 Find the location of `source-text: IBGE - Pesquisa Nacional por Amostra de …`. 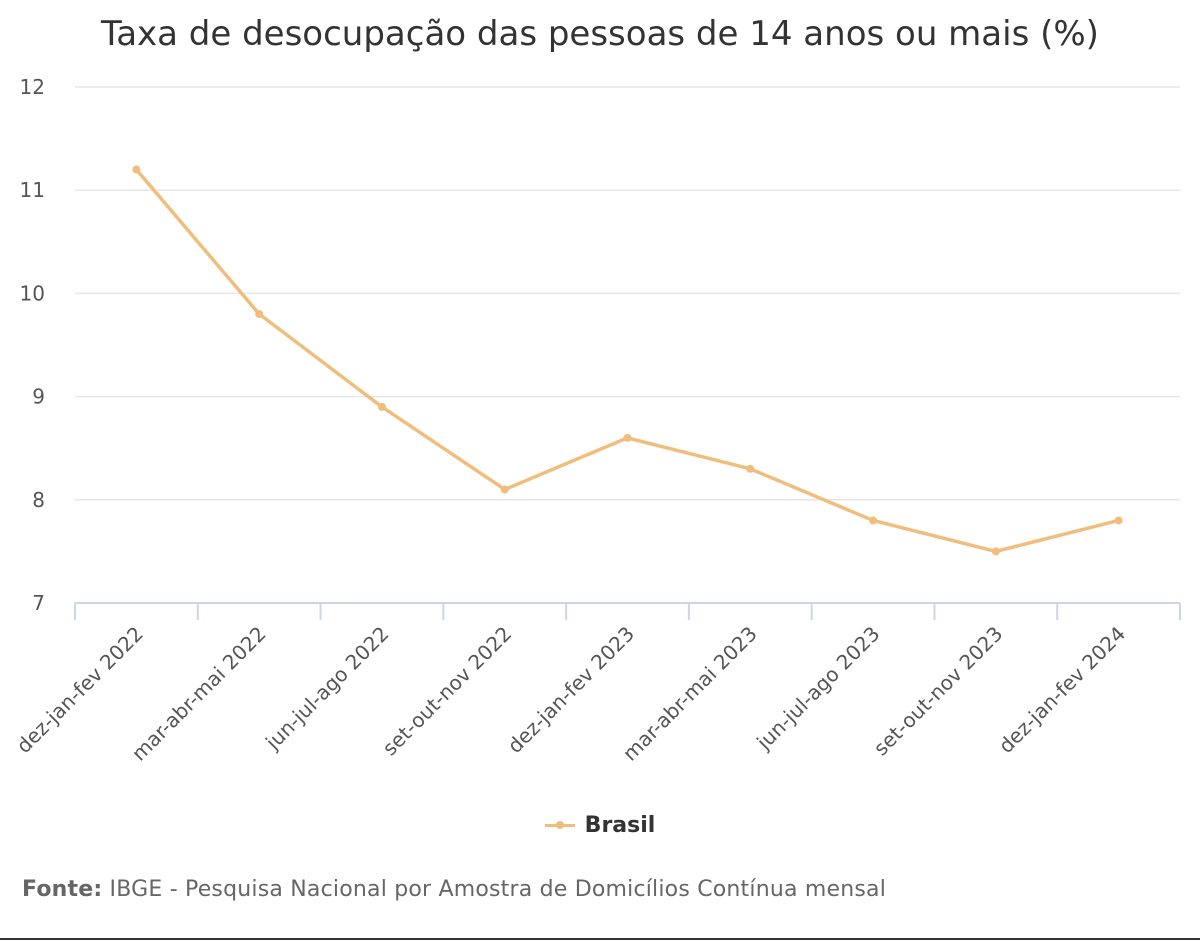

source-text: IBGE - Pesquisa Nacional por Amostra de … is located at coordinates (494, 889).